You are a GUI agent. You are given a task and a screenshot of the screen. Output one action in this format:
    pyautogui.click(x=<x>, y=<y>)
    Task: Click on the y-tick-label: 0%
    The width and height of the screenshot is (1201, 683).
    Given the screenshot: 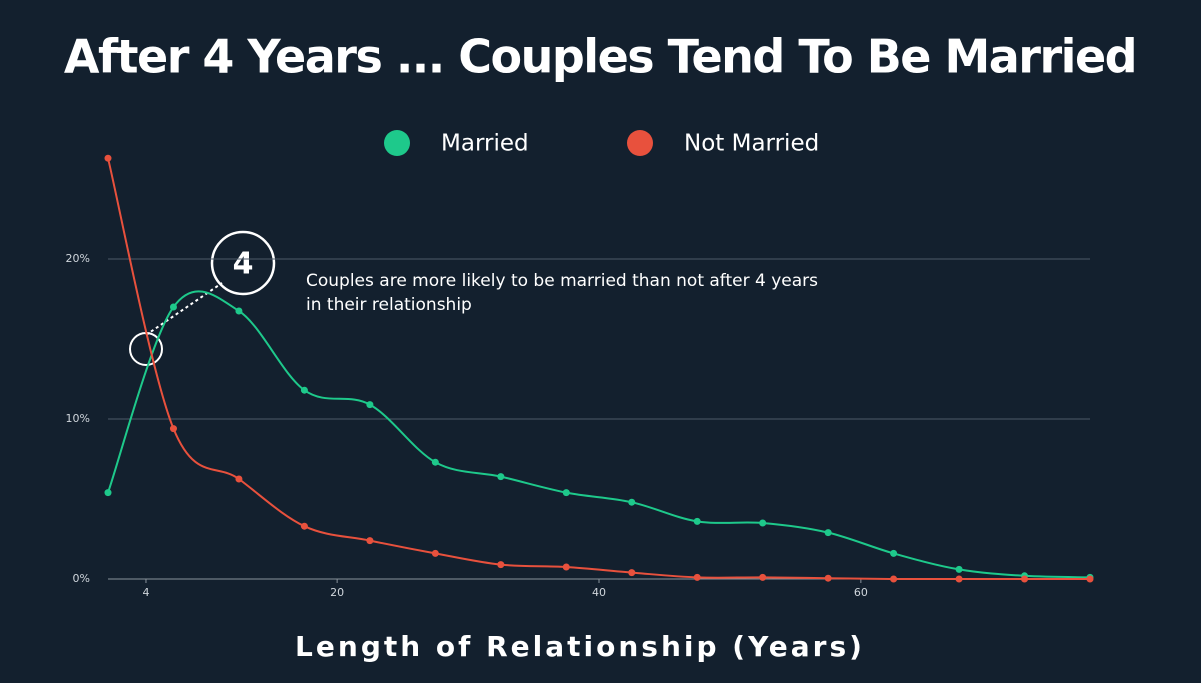 What is the action you would take?
    pyautogui.click(x=81, y=578)
    